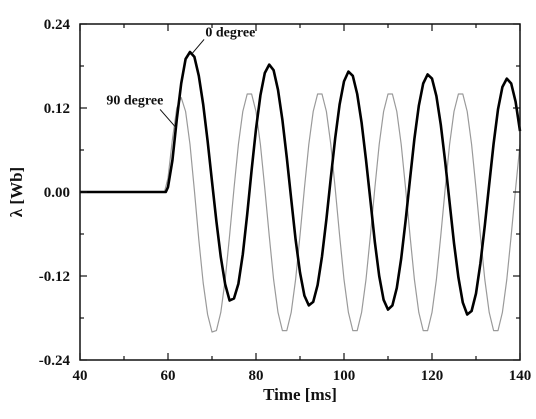  I want to click on x-tick-label: 80, so click(256, 376).